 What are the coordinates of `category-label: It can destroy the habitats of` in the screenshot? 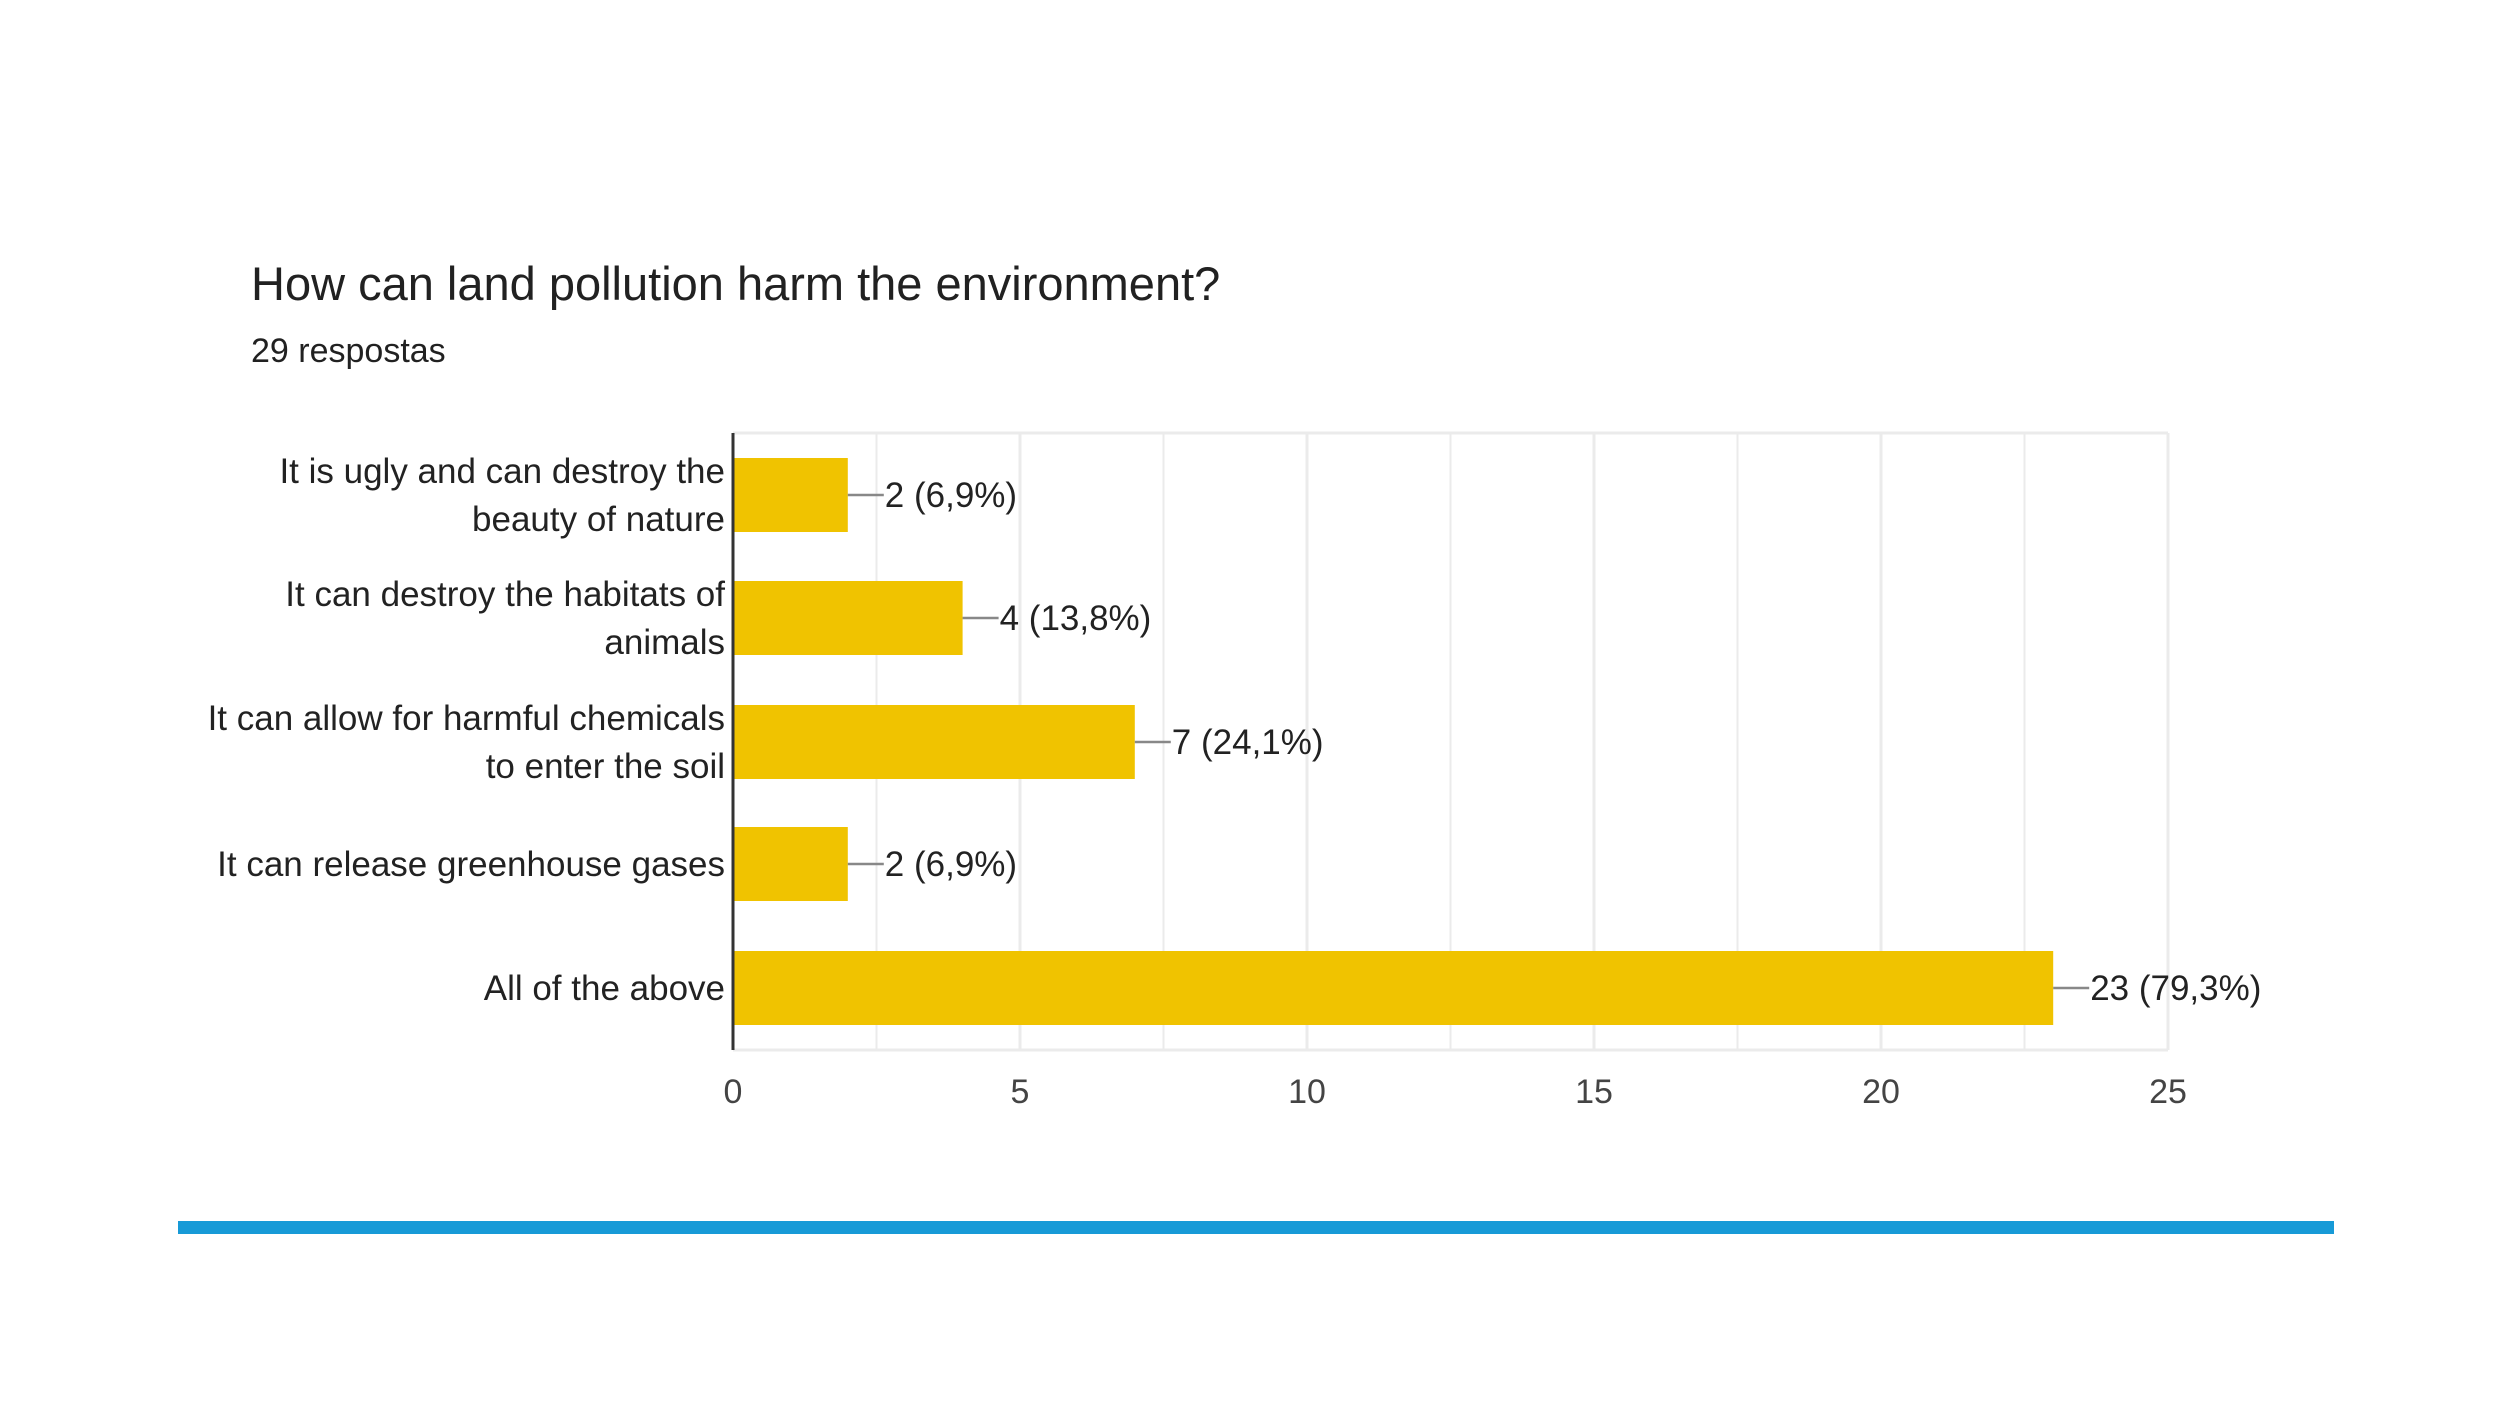 It's located at (505, 594).